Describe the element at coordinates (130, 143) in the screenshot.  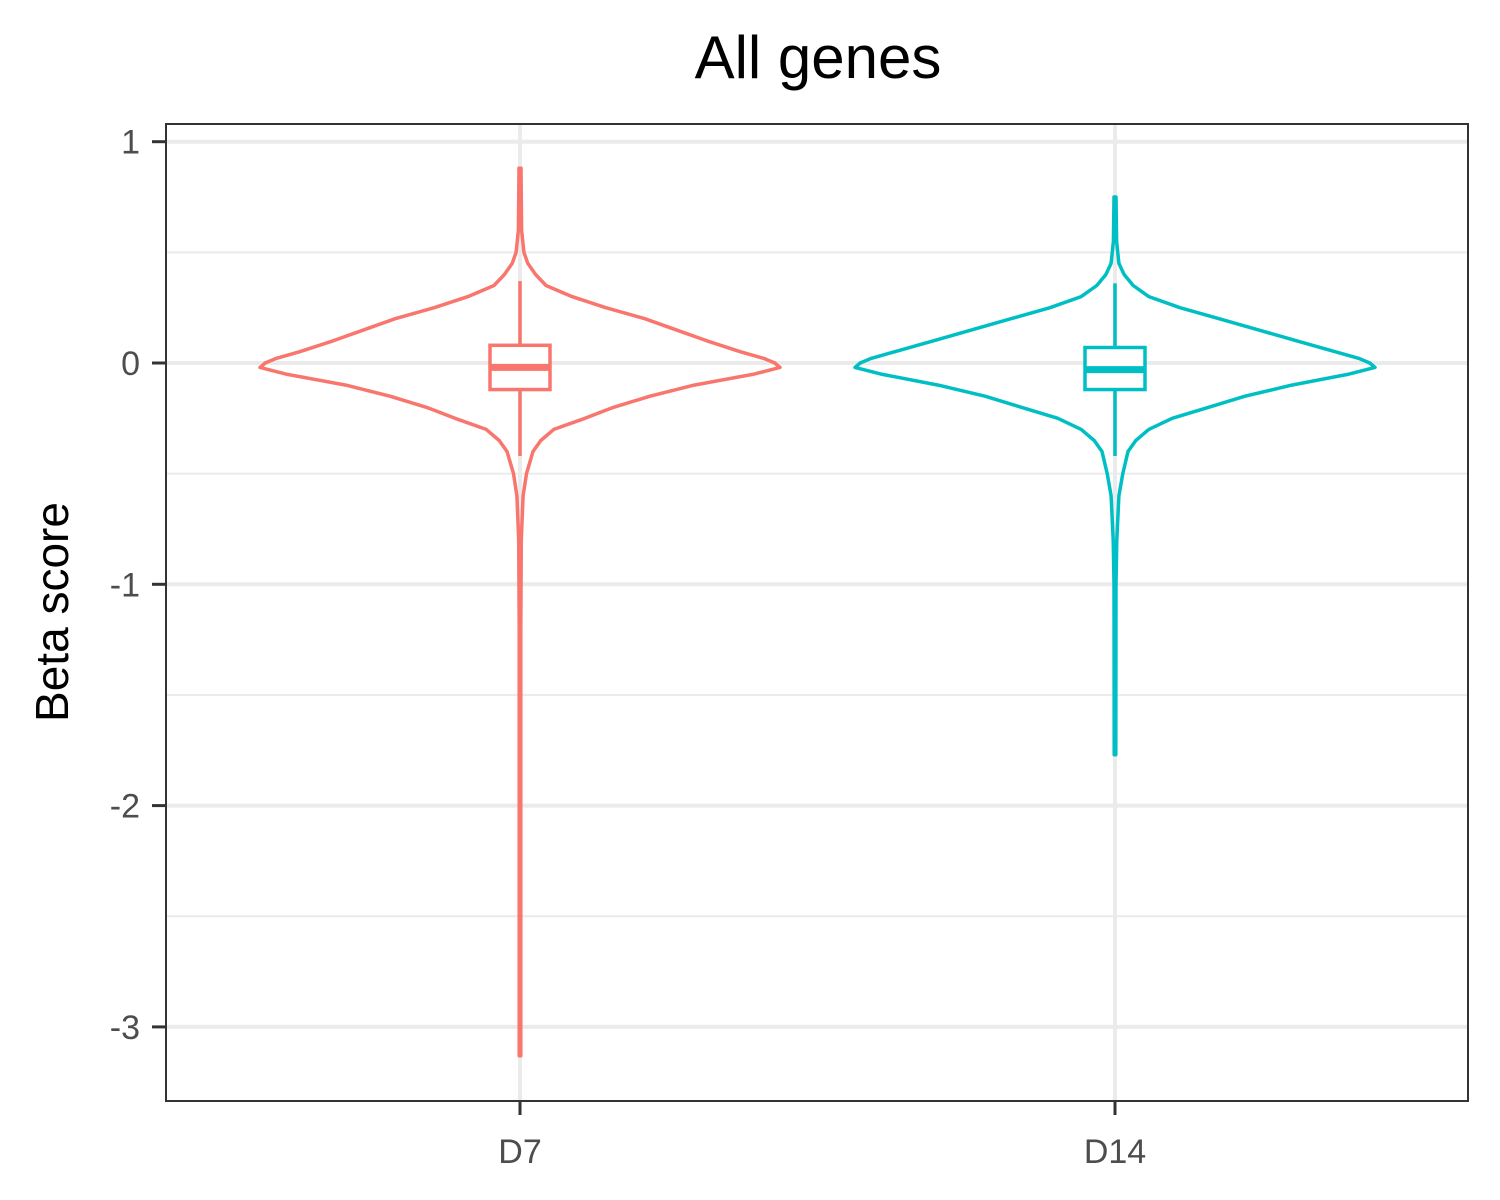
I see `y-tick-label: 1` at that location.